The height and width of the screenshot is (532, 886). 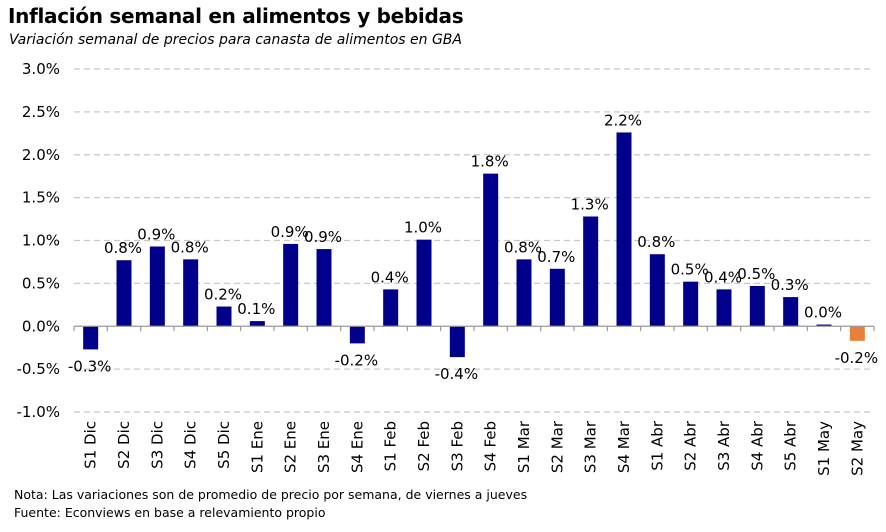 I want to click on category-label: S3 Feb, so click(x=457, y=446).